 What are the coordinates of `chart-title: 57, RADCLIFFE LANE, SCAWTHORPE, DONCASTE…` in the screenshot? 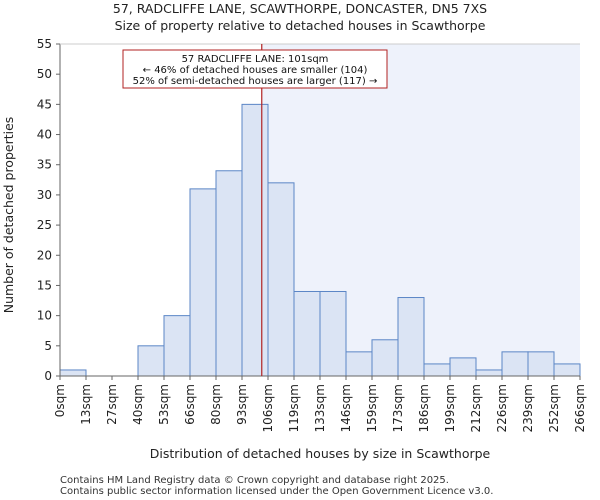 It's located at (300, 8).